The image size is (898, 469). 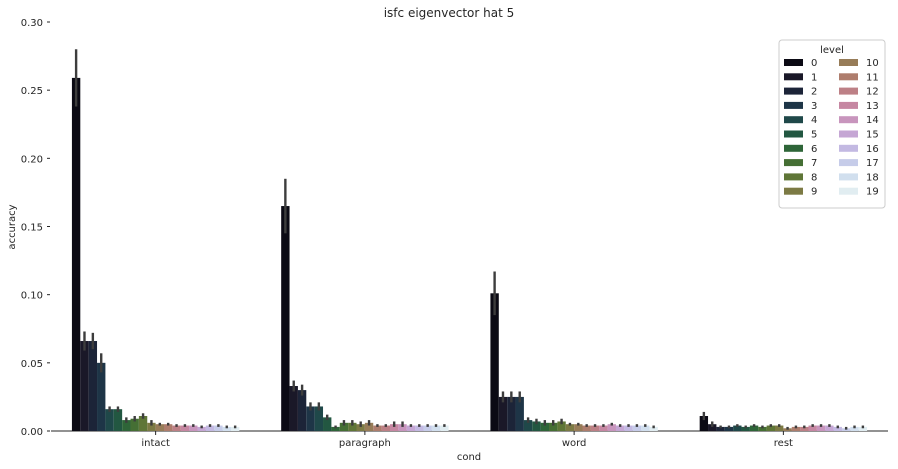 I want to click on legend-label-level-18: 18, so click(x=872, y=177).